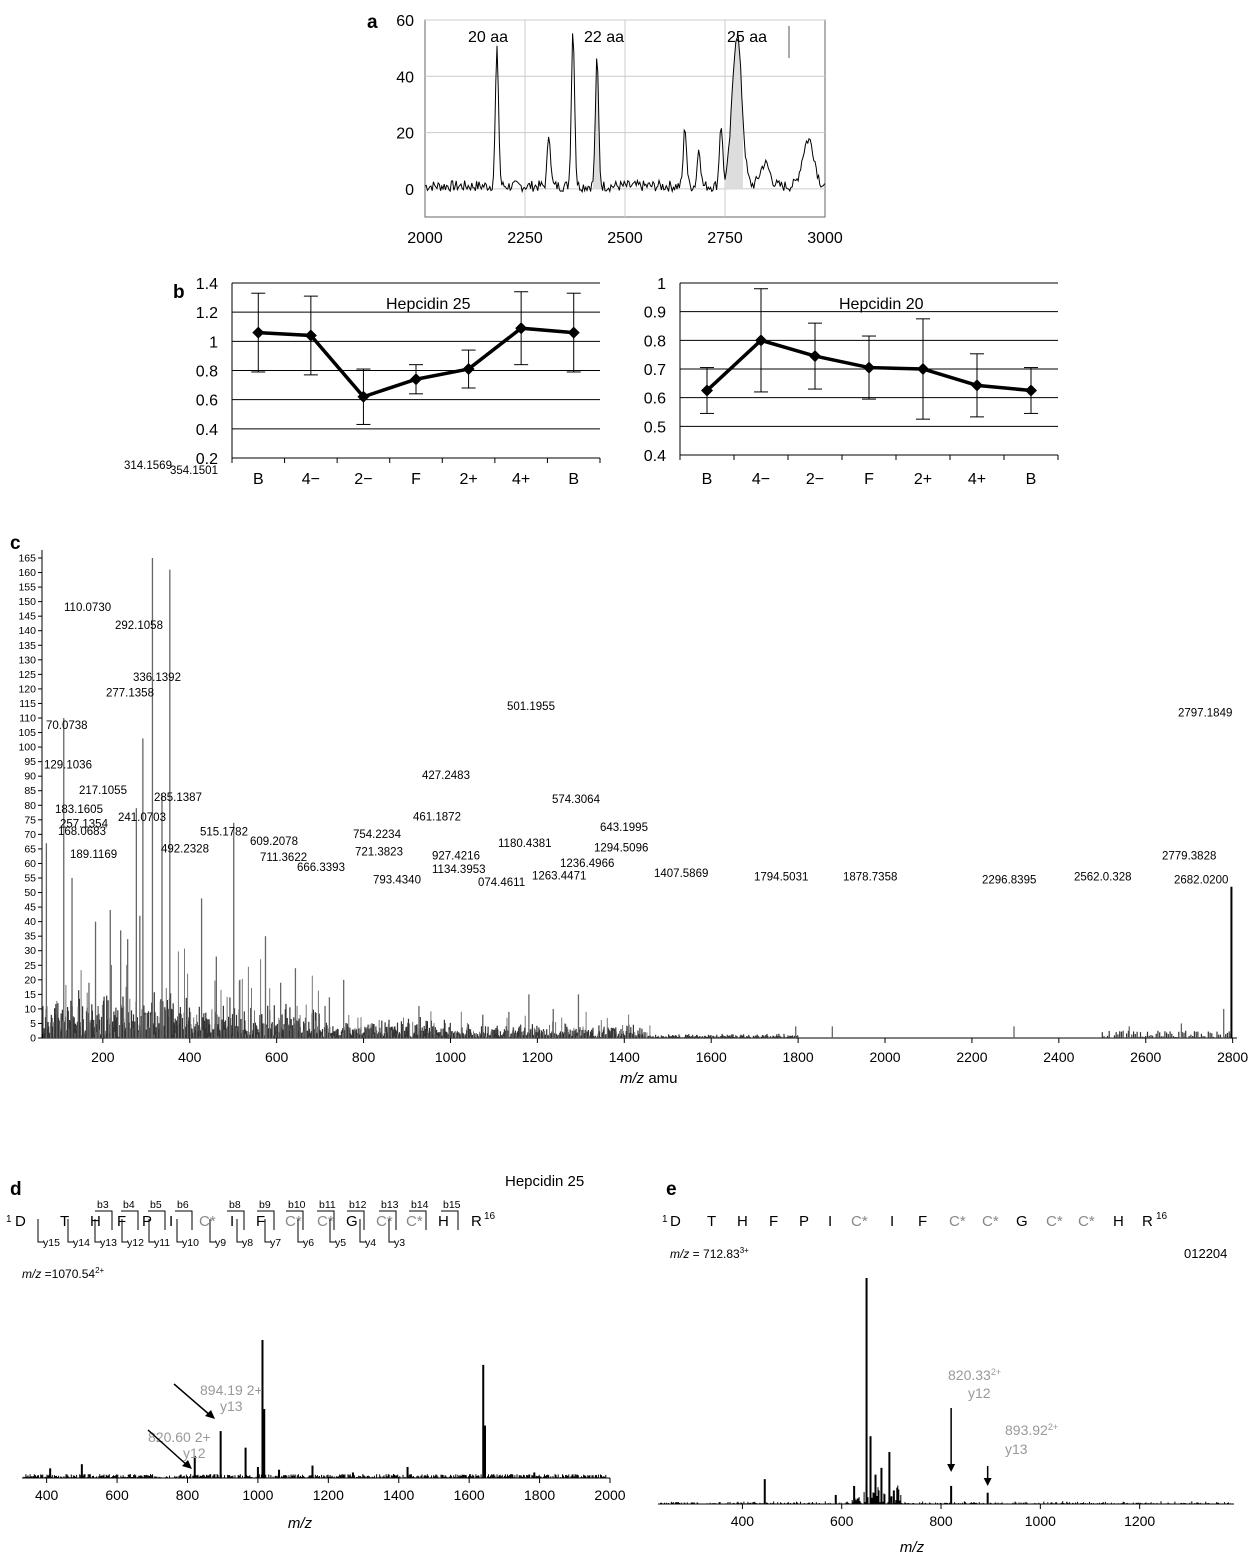 The height and width of the screenshot is (1557, 1248). Describe the element at coordinates (977, 479) in the screenshot. I see `x-tick-label: 4+` at that location.